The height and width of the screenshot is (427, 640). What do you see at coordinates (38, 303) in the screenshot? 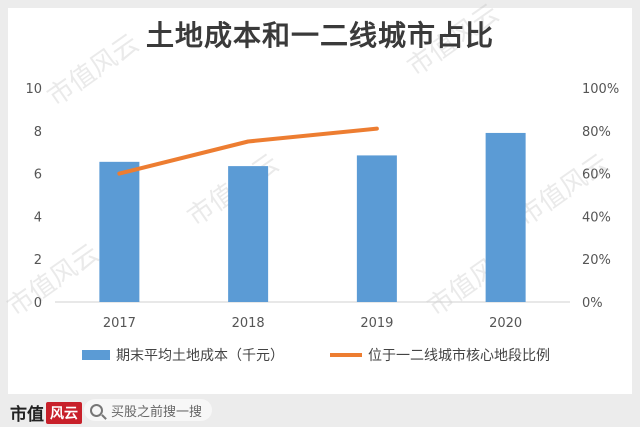
I see `y-left-tick-label: 0` at bounding box center [38, 303].